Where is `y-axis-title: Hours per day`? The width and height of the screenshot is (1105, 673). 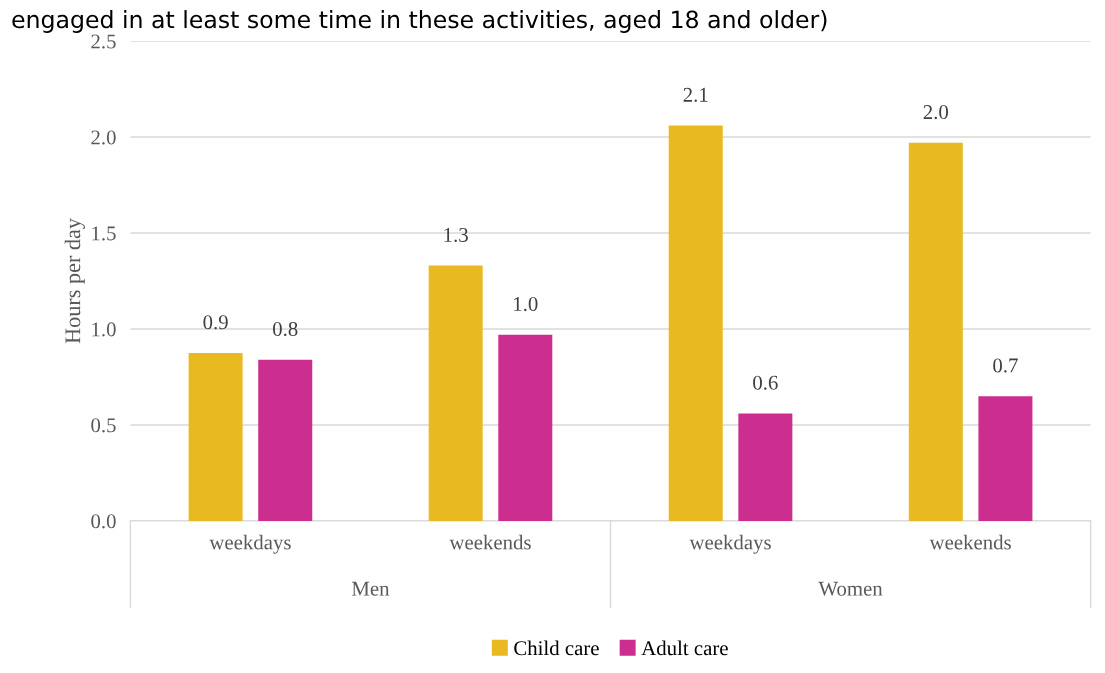 y-axis-title: Hours per day is located at coordinates (74, 281).